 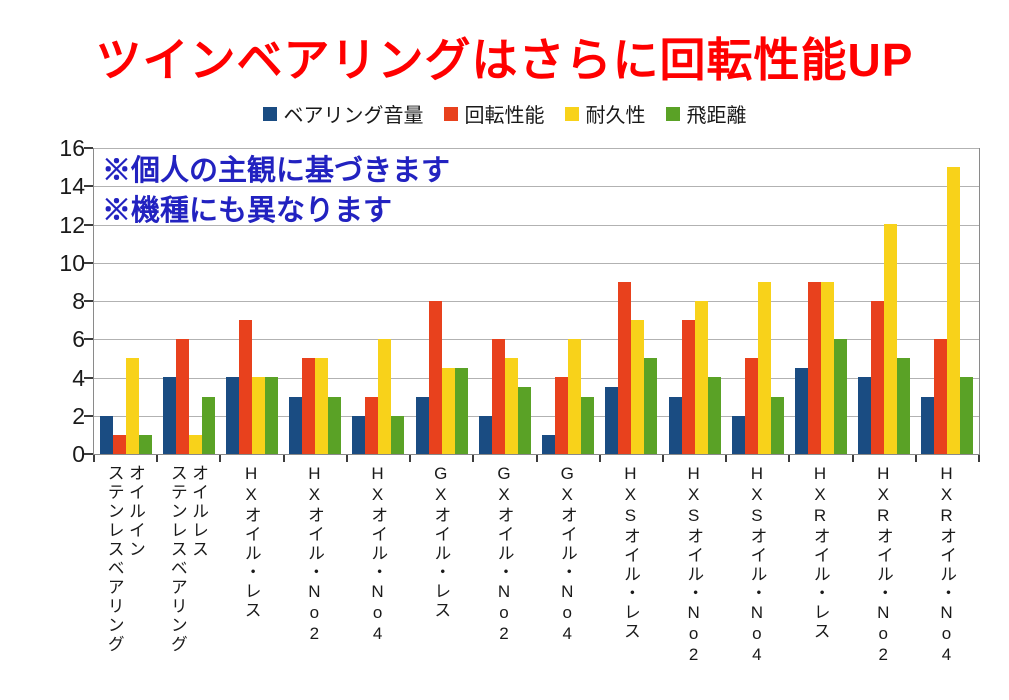 What do you see at coordinates (353, 116) in the screenshot?
I see `legend-label: ベアリング音量` at bounding box center [353, 116].